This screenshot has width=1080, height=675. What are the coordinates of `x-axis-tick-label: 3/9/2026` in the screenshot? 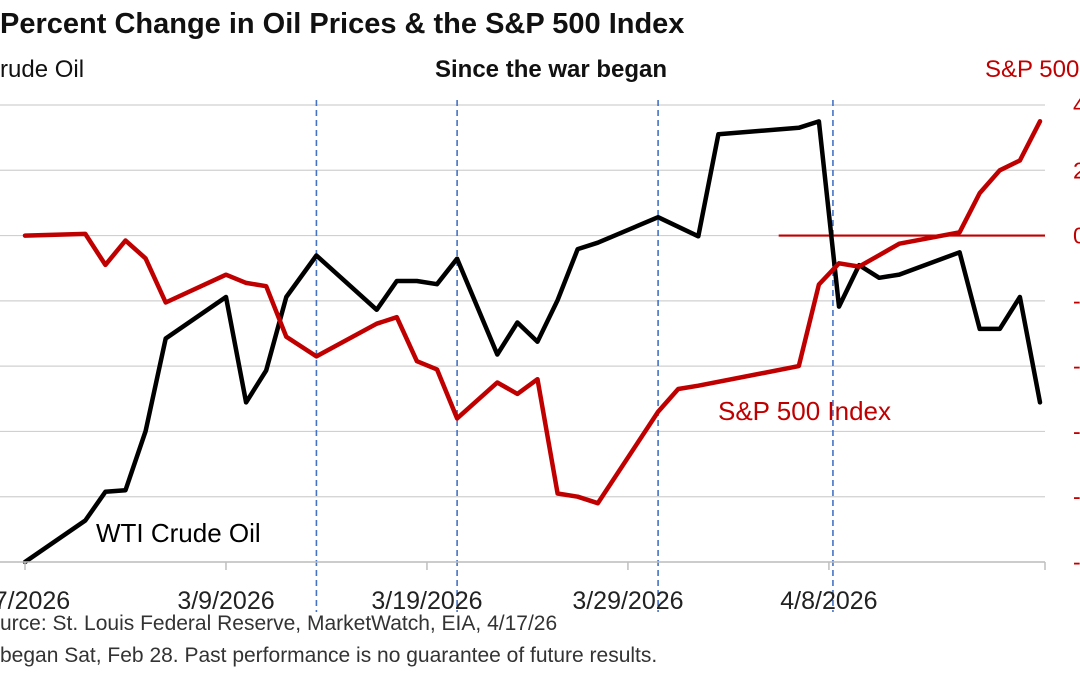 It's located at (225, 601).